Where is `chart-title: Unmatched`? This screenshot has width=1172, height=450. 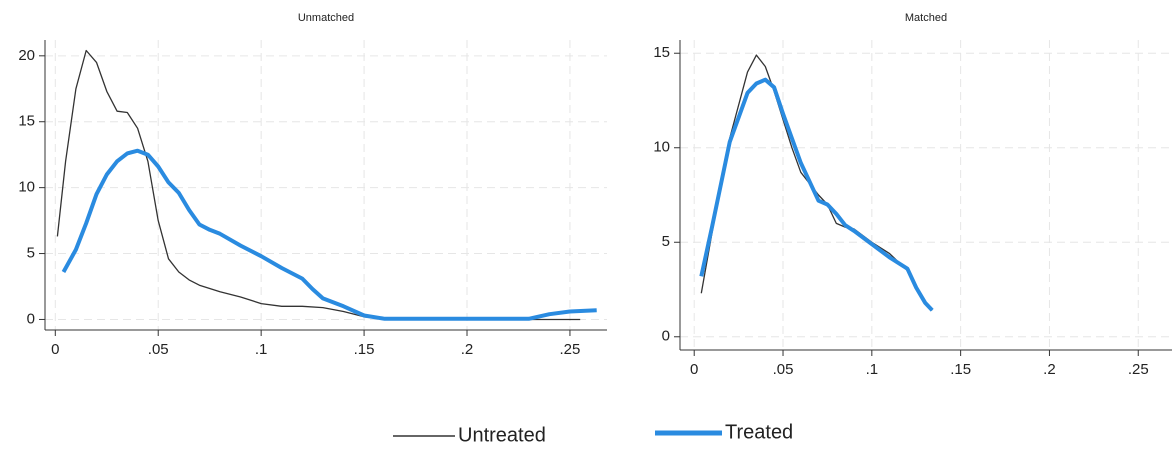
chart-title: Unmatched is located at coordinates (326, 18).